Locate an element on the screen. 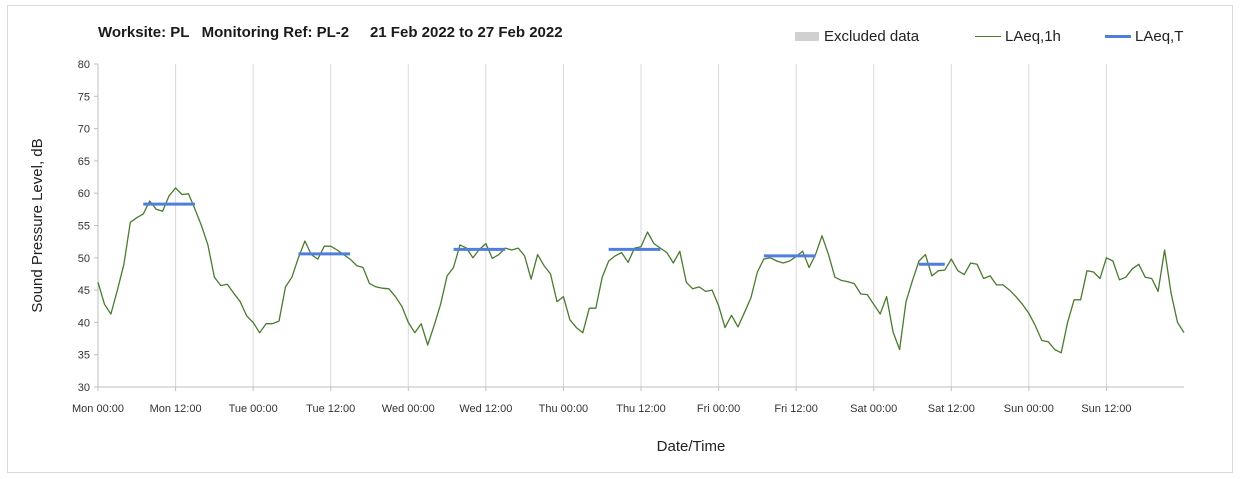 The height and width of the screenshot is (479, 1242). legend-hourly-swatch is located at coordinates (988, 36).